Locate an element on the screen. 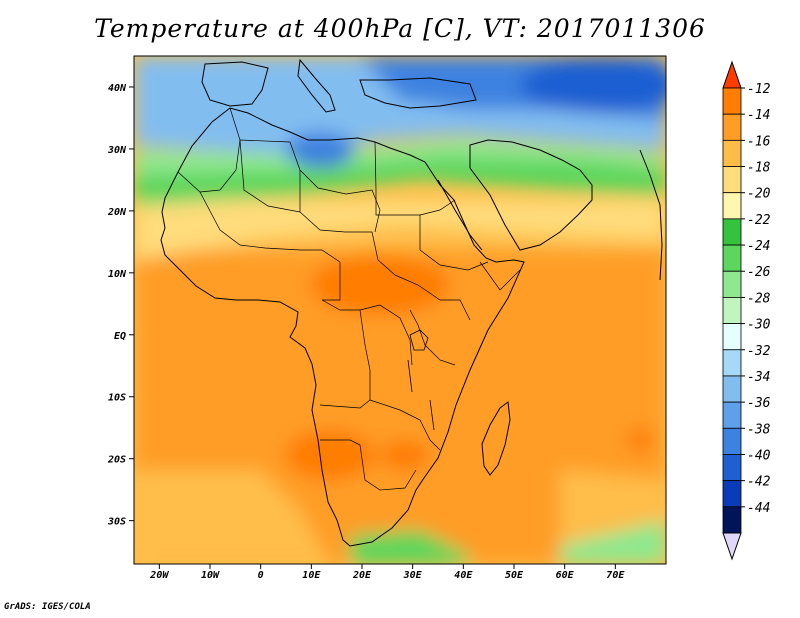 This screenshot has width=800, height=618. colorbar-label: -18 is located at coordinates (759, 168).